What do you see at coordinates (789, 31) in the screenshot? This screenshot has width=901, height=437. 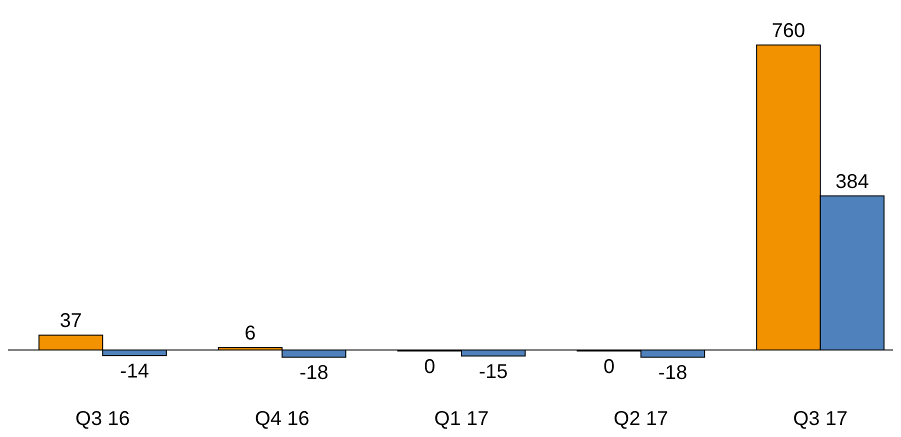 I see `data-label: 760` at bounding box center [789, 31].